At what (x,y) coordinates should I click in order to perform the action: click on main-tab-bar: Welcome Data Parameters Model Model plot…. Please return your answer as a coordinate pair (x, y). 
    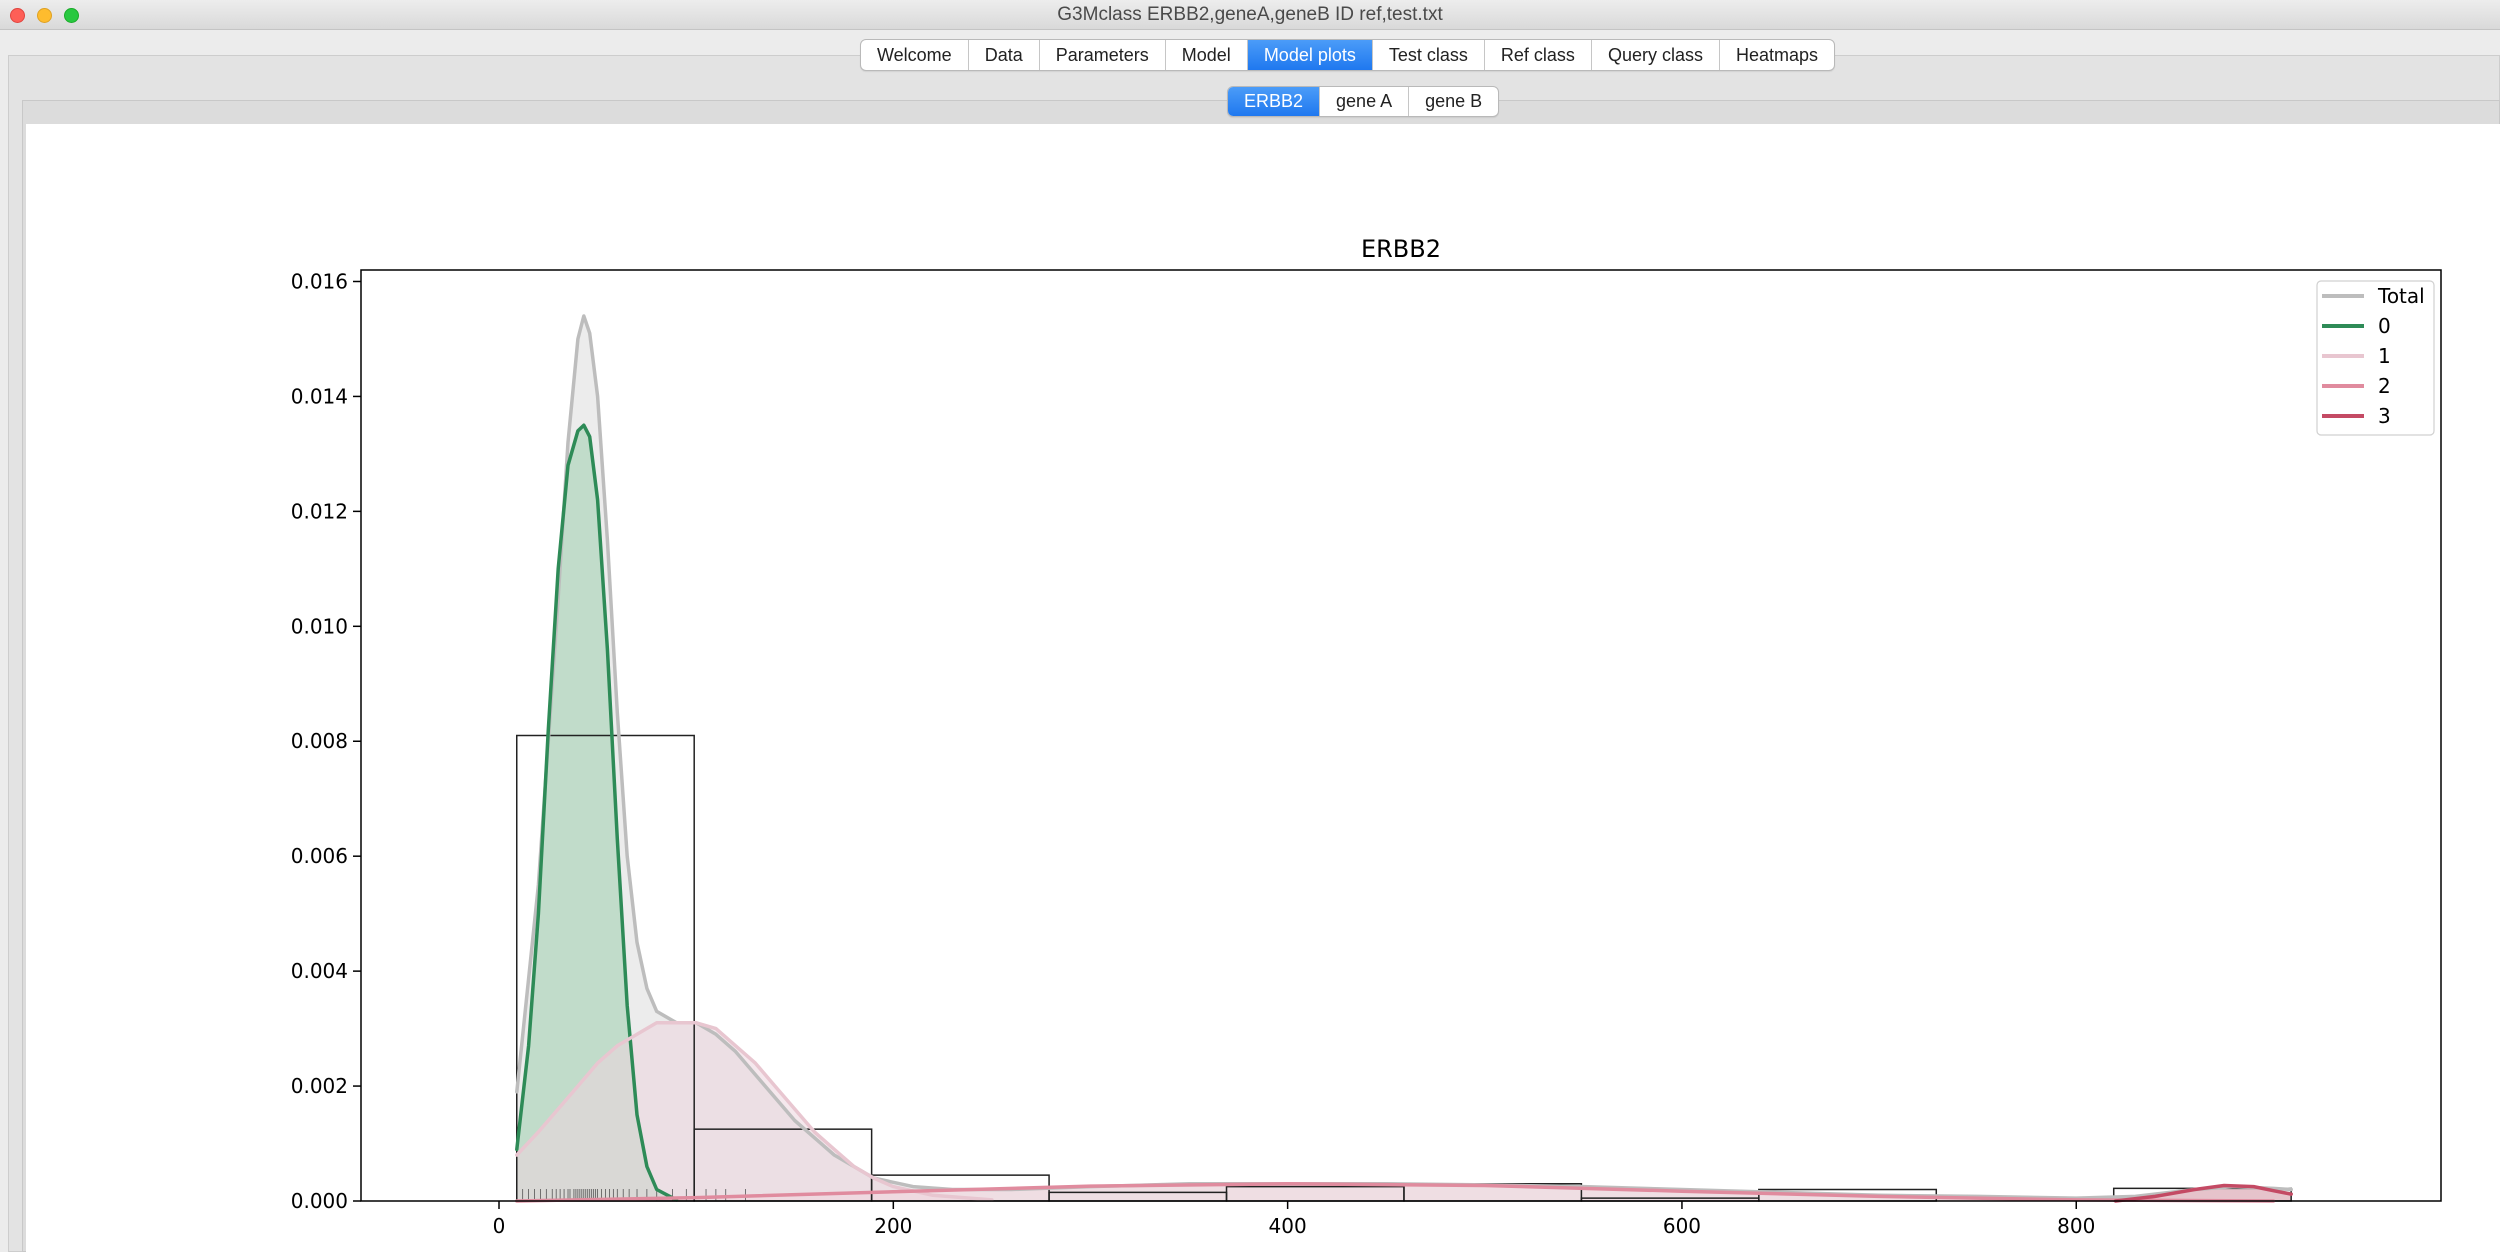
    Looking at the image, I should click on (1348, 55).